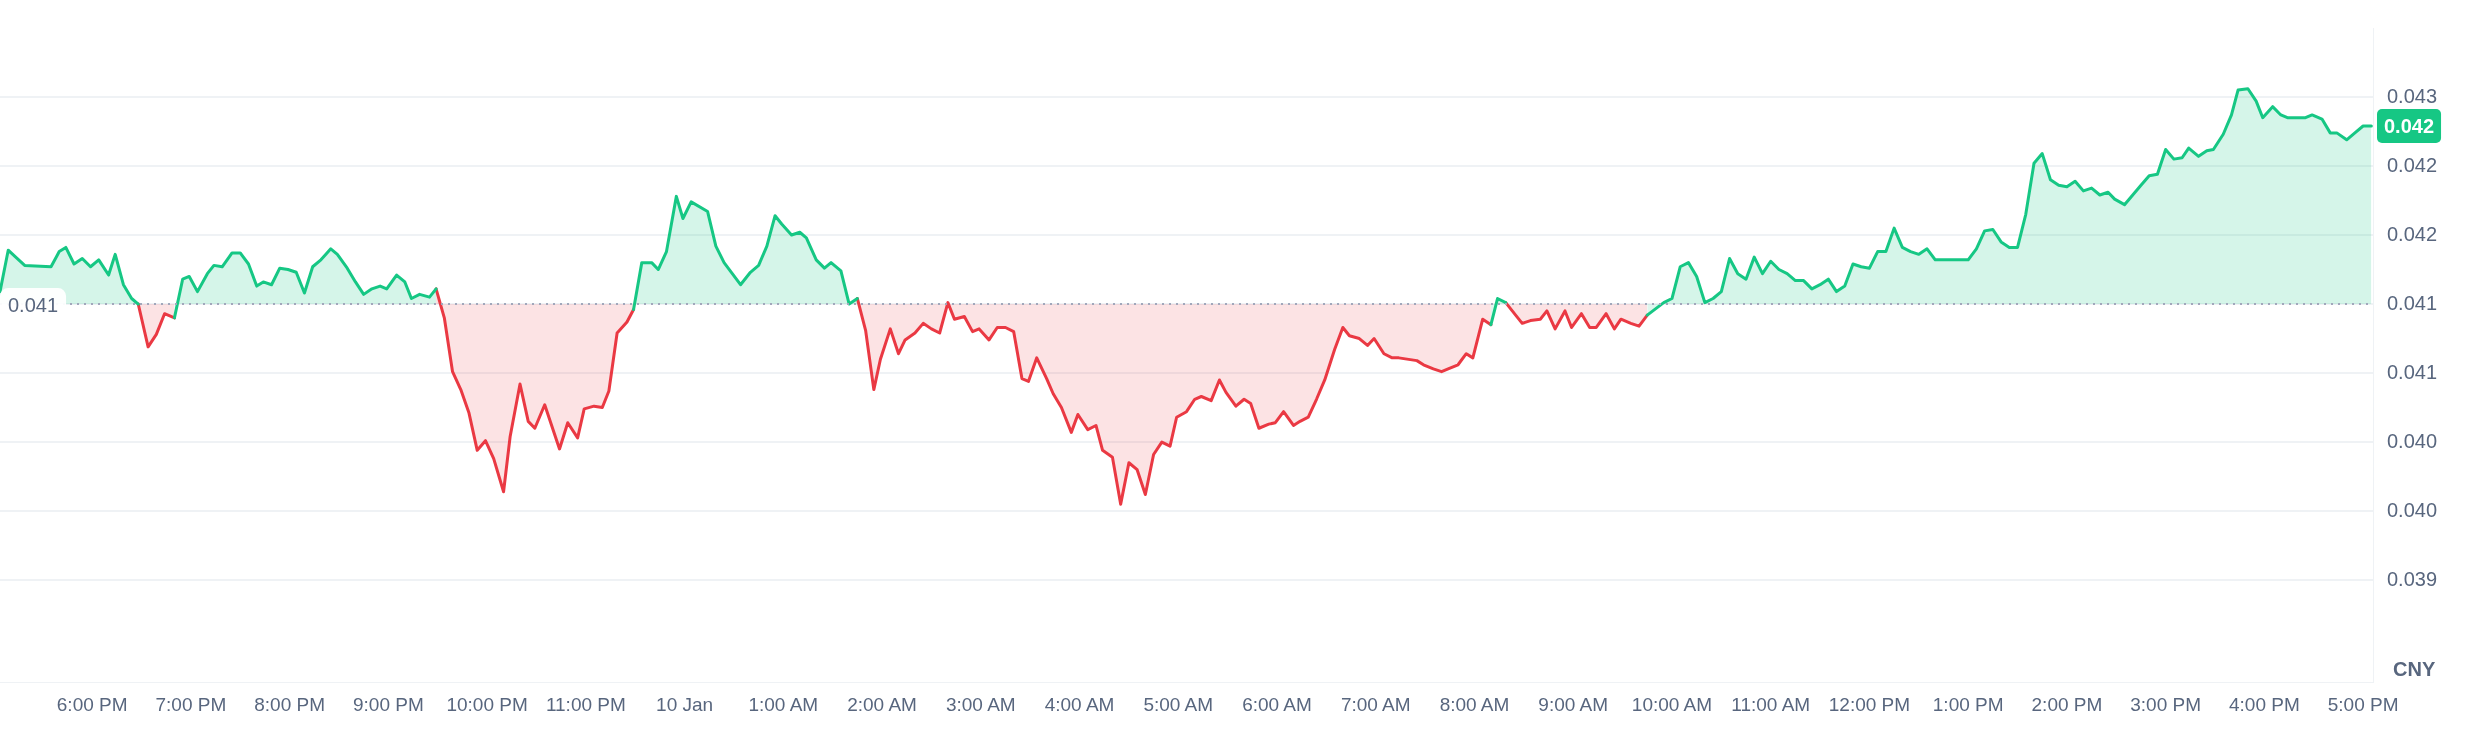  Describe the element at coordinates (2363, 704) in the screenshot. I see `x-tick-label: 5:00 PM` at that location.